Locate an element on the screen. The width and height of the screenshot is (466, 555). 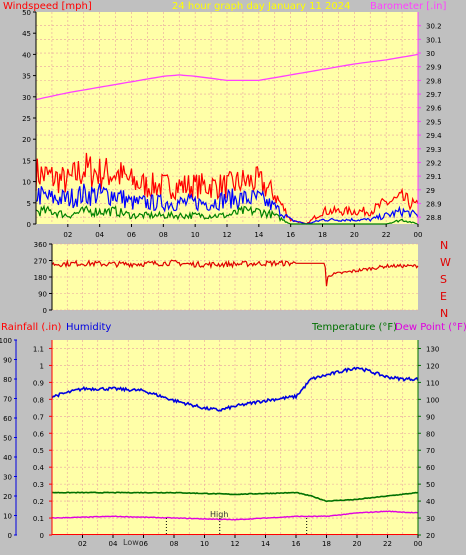
rainfall-y-tick-label: 0.7 is located at coordinates (38, 417).